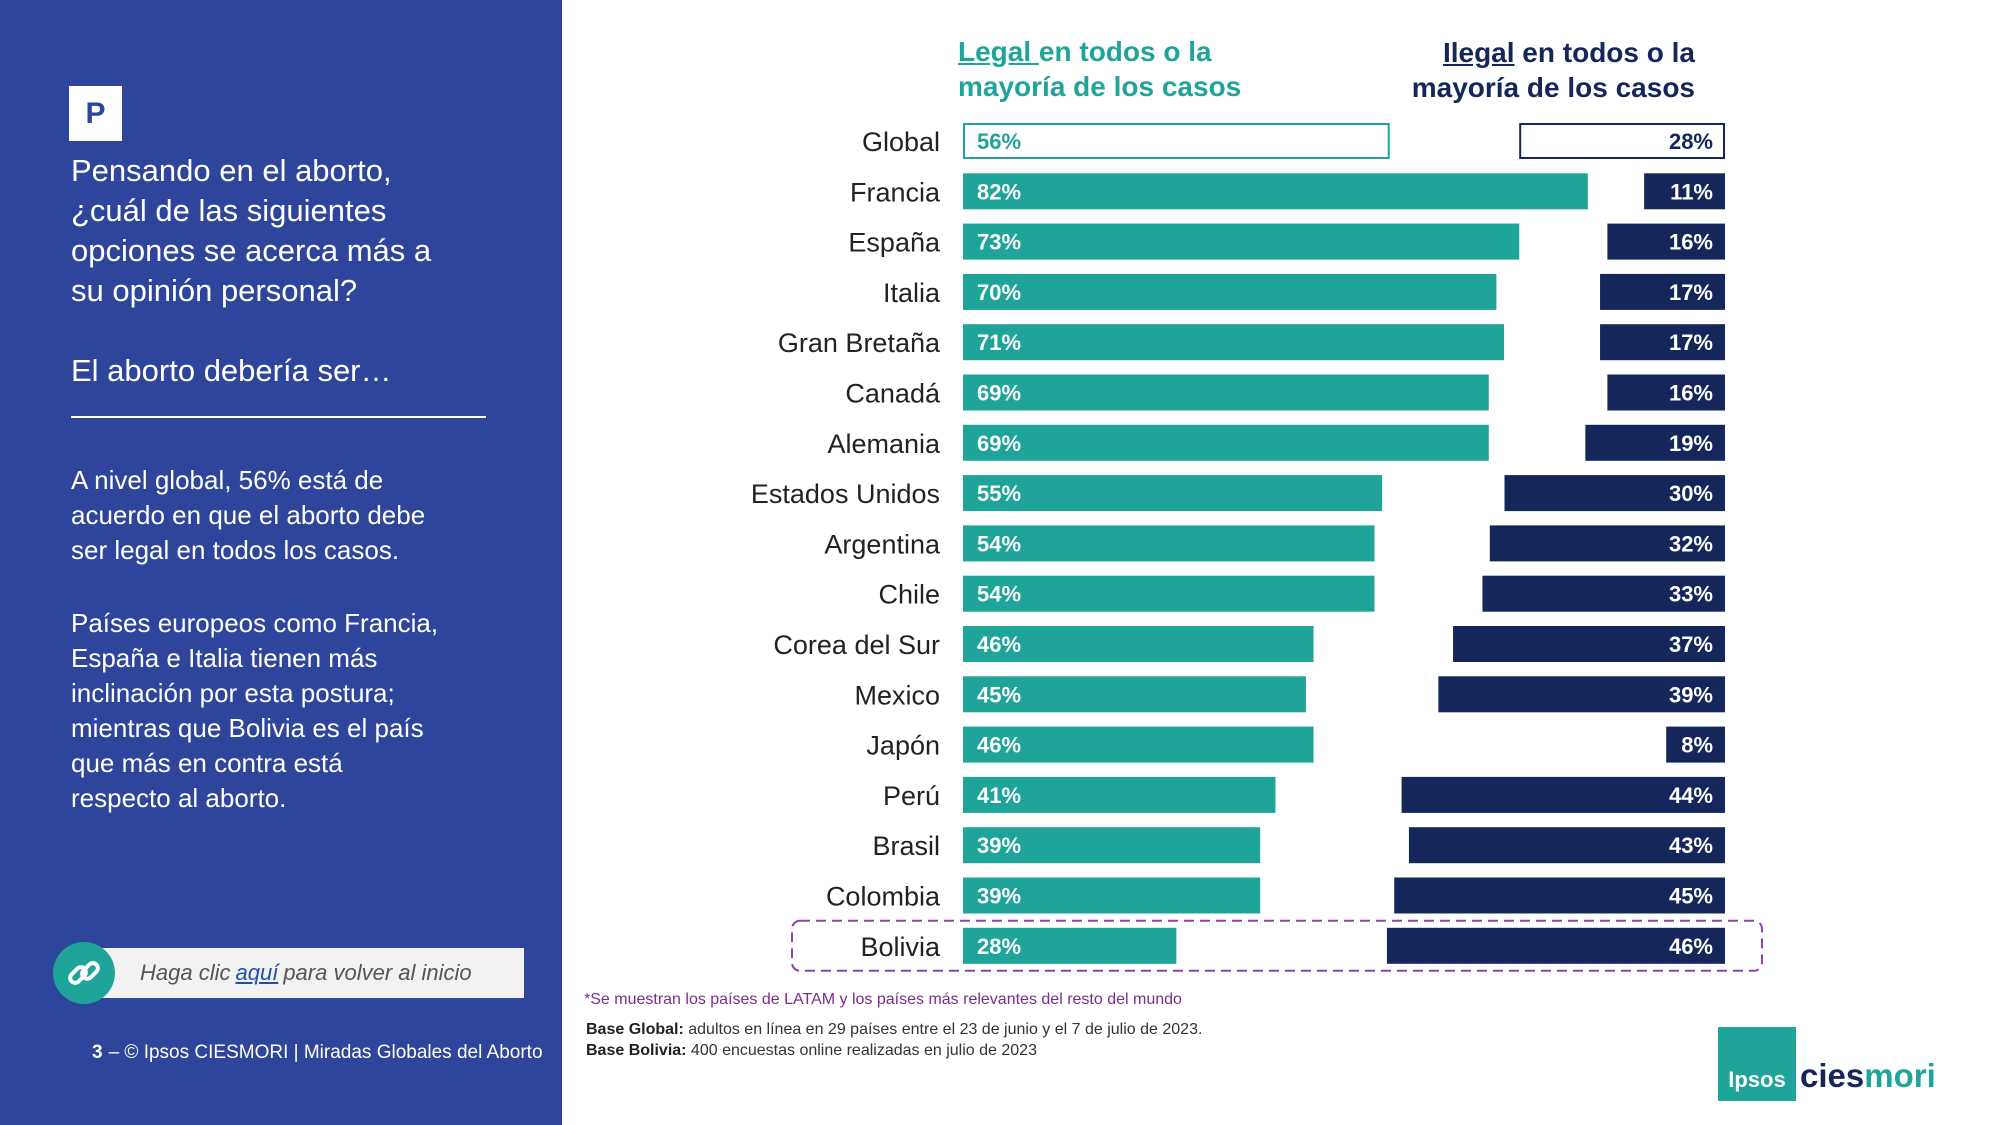 Image resolution: width=2000 pixels, height=1125 pixels. Describe the element at coordinates (999, 896) in the screenshot. I see `legal-value-colombia: 39%` at that location.